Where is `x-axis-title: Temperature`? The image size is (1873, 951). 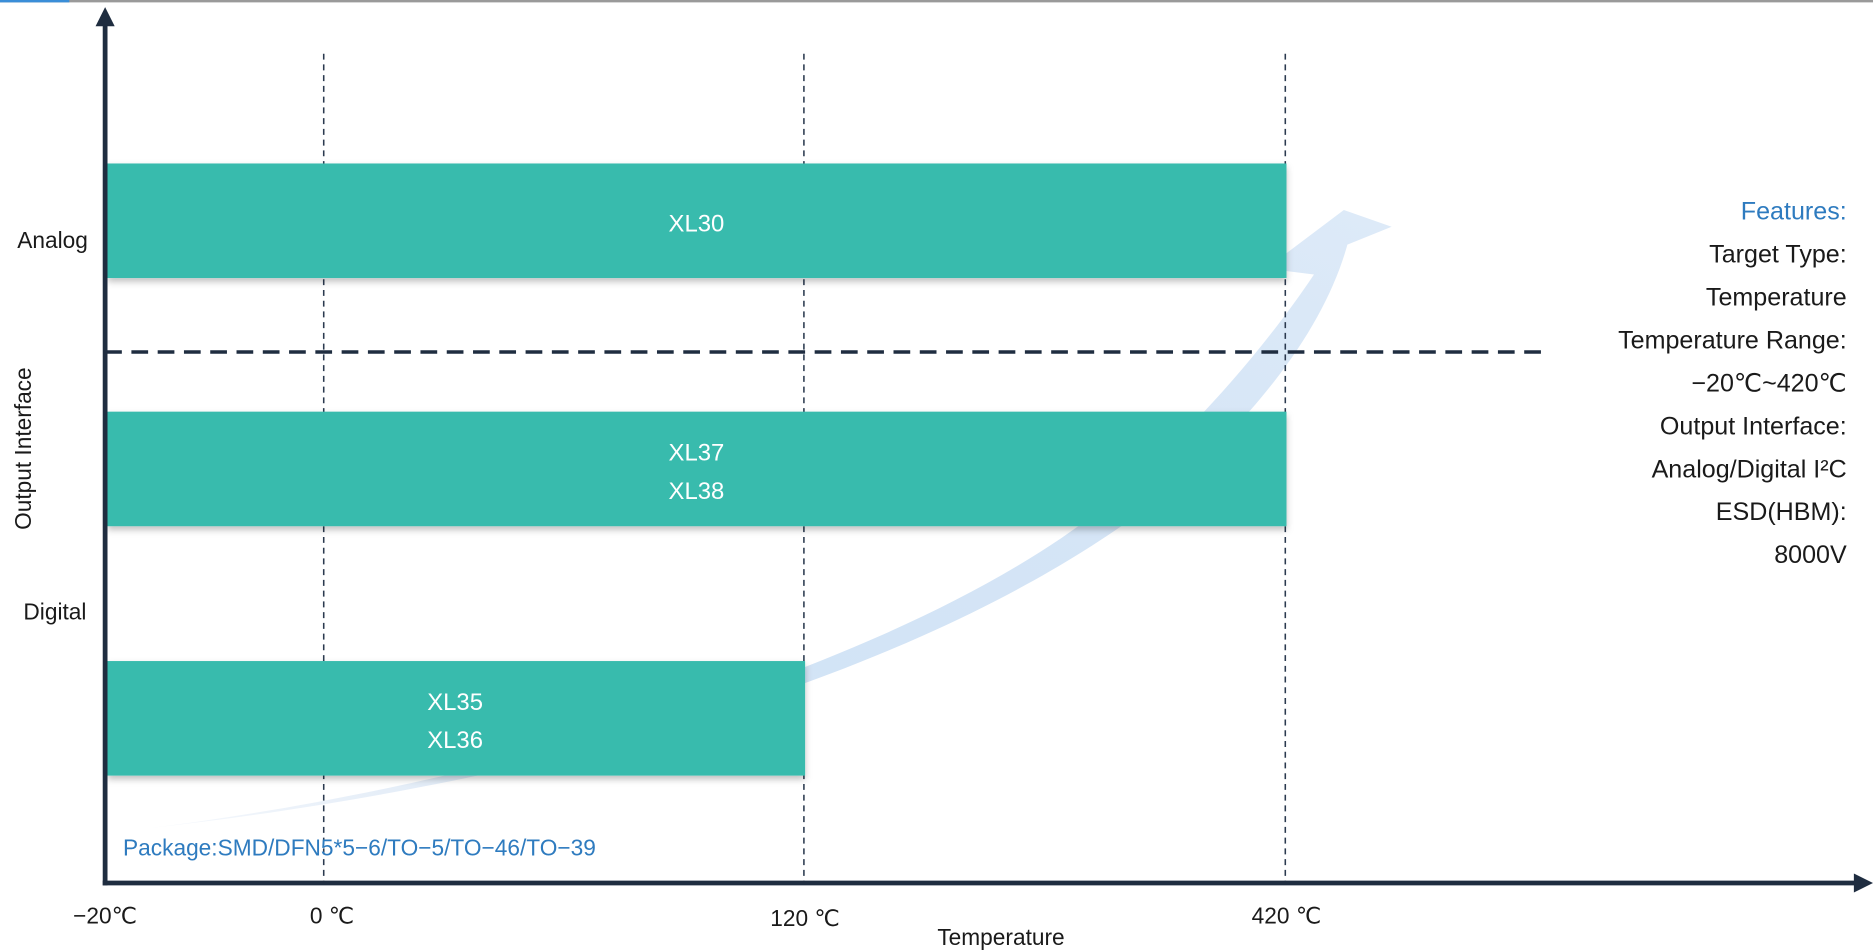 x-axis-title: Temperature is located at coordinates (1000, 937).